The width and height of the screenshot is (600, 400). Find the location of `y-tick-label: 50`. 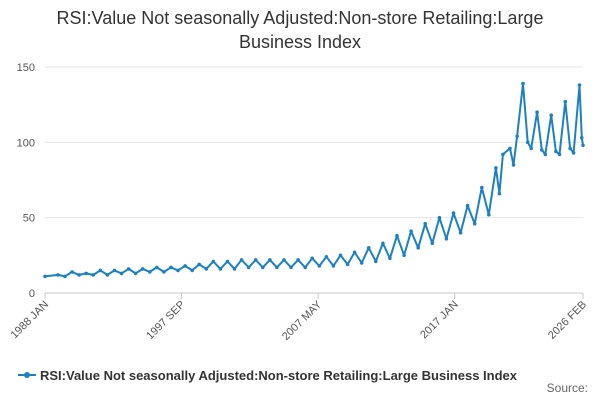

y-tick-label: 50 is located at coordinates (29, 219).